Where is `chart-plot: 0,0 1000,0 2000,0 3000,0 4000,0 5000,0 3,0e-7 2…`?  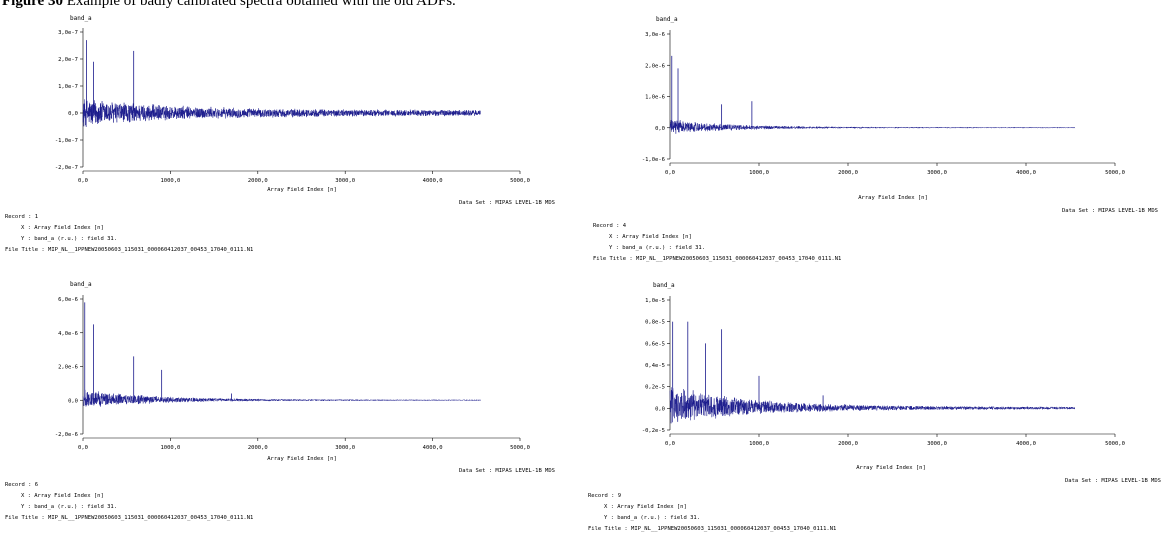
chart-plot: 0,0 1000,0 2000,0 3000,0 4000,0 5000,0 3,0e-7 2… is located at coordinates (292, 106).